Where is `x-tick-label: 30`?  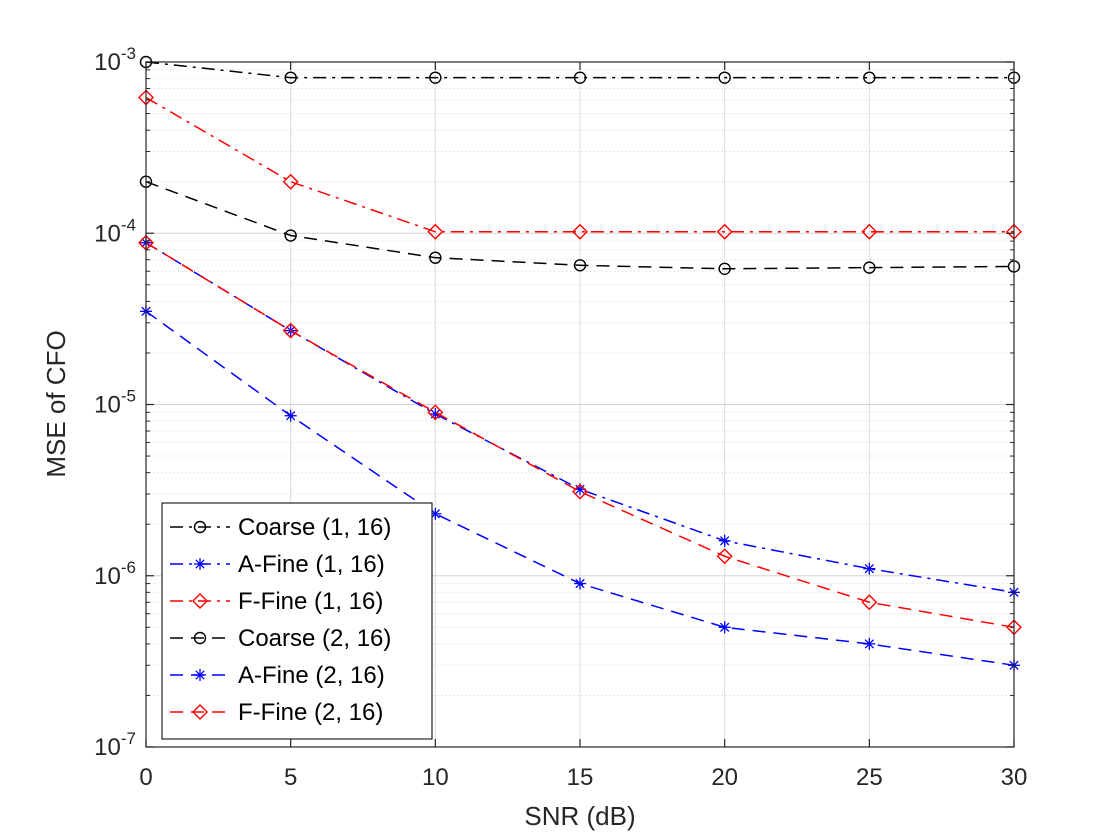
x-tick-label: 30 is located at coordinates (1014, 777).